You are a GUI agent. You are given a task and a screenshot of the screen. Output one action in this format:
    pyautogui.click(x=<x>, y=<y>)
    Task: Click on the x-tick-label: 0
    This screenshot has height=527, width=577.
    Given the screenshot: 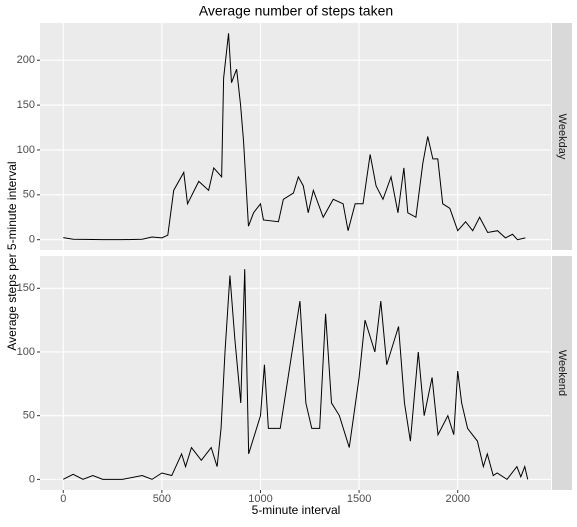 What is the action you would take?
    pyautogui.click(x=63, y=499)
    